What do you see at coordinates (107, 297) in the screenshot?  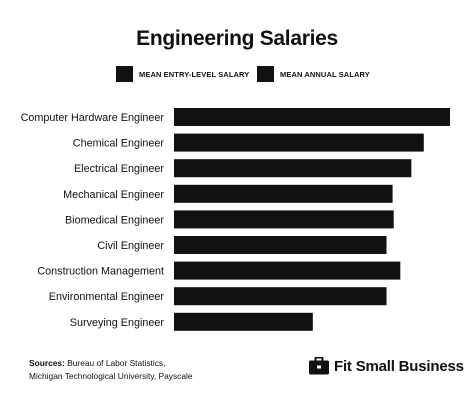 I see `category-label: Environmental Engineer` at bounding box center [107, 297].